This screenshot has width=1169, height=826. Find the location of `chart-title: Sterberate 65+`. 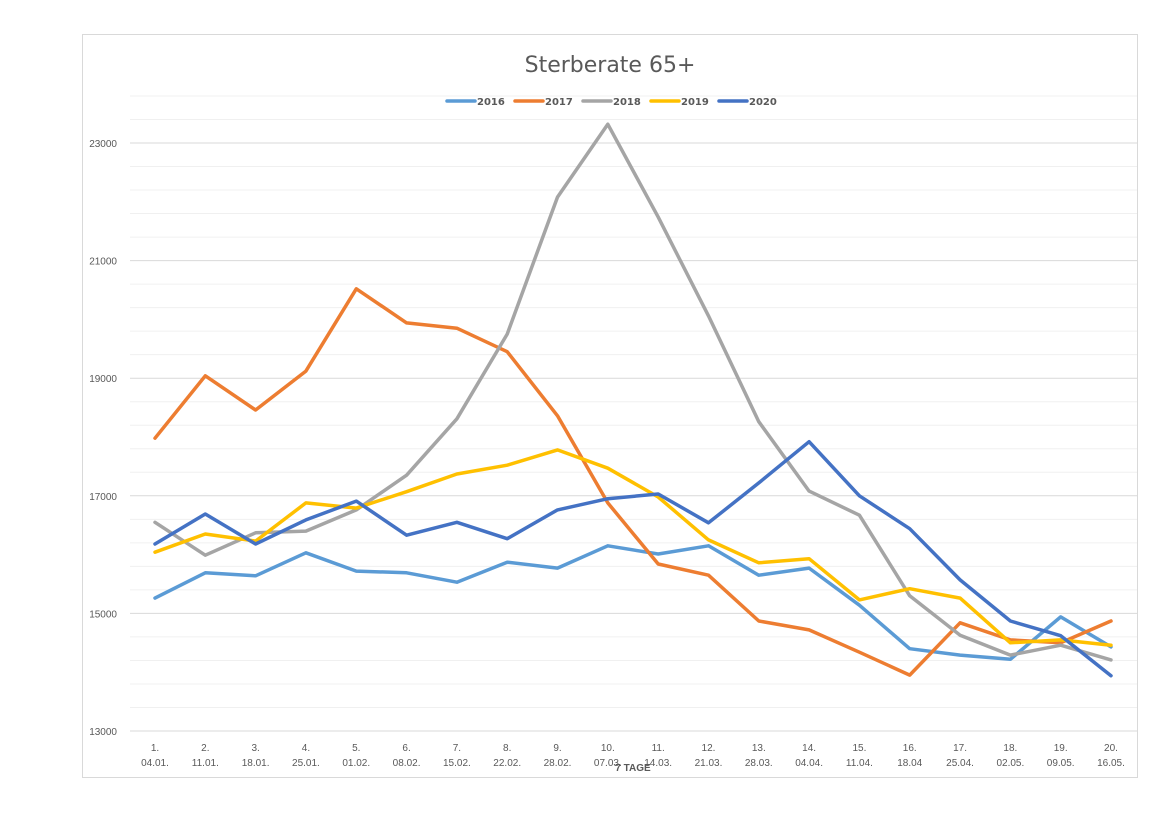

chart-title: Sterberate 65+ is located at coordinates (610, 65).